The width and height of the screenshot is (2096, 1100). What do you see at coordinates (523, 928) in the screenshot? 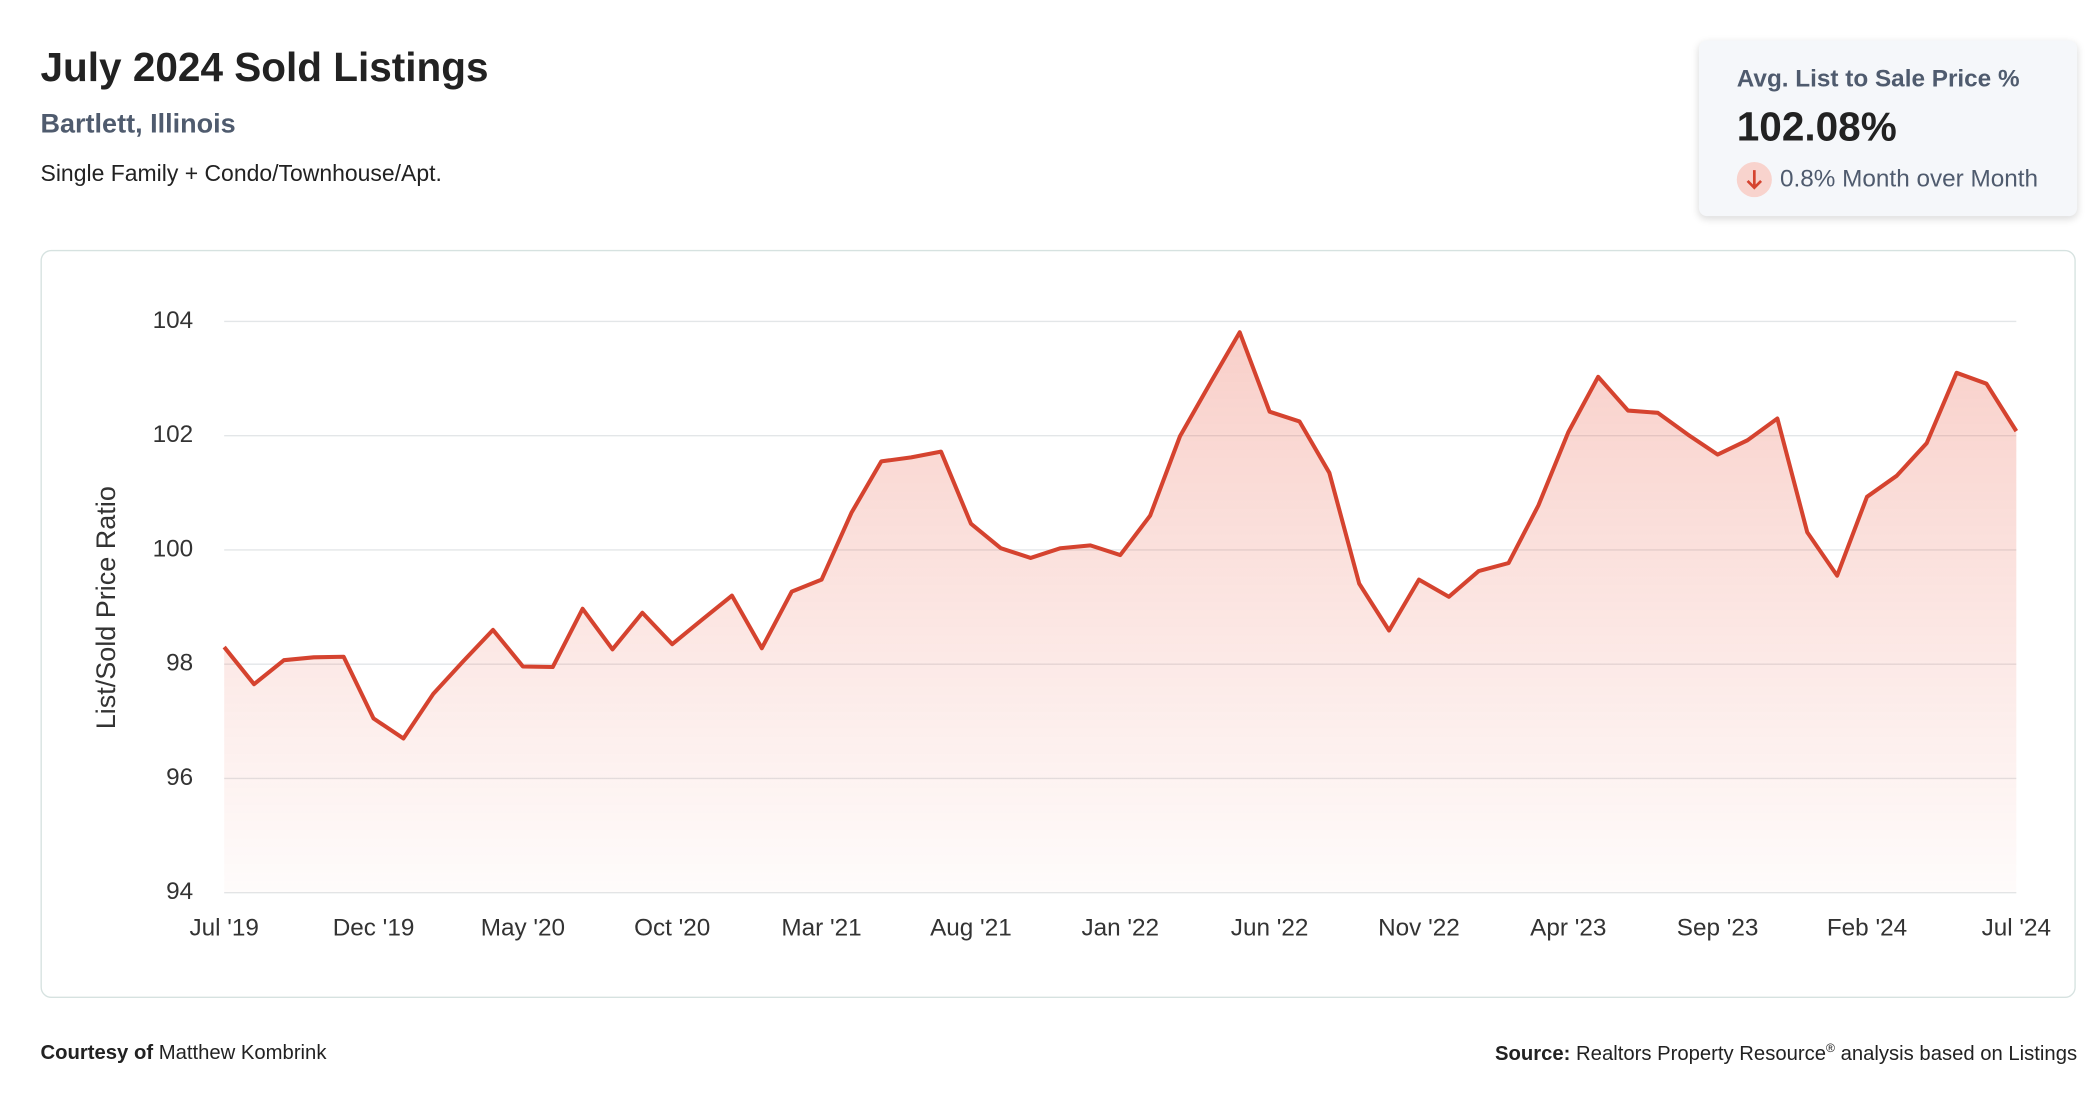
I see `x-tick-label: May '20` at bounding box center [523, 928].